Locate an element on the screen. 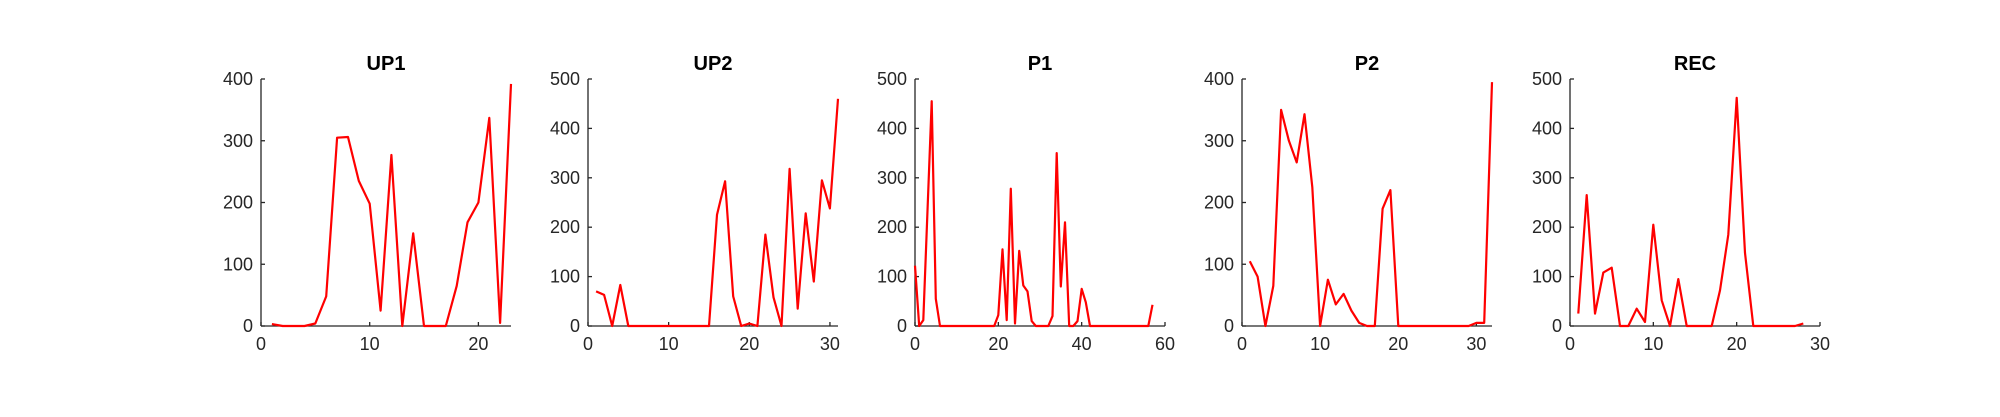 Image resolution: width=2000 pixels, height=417 pixels. chart-panel-p1: P1 0 100 200 300 400 500 0 20 40 60 is located at coordinates (1026, 203).